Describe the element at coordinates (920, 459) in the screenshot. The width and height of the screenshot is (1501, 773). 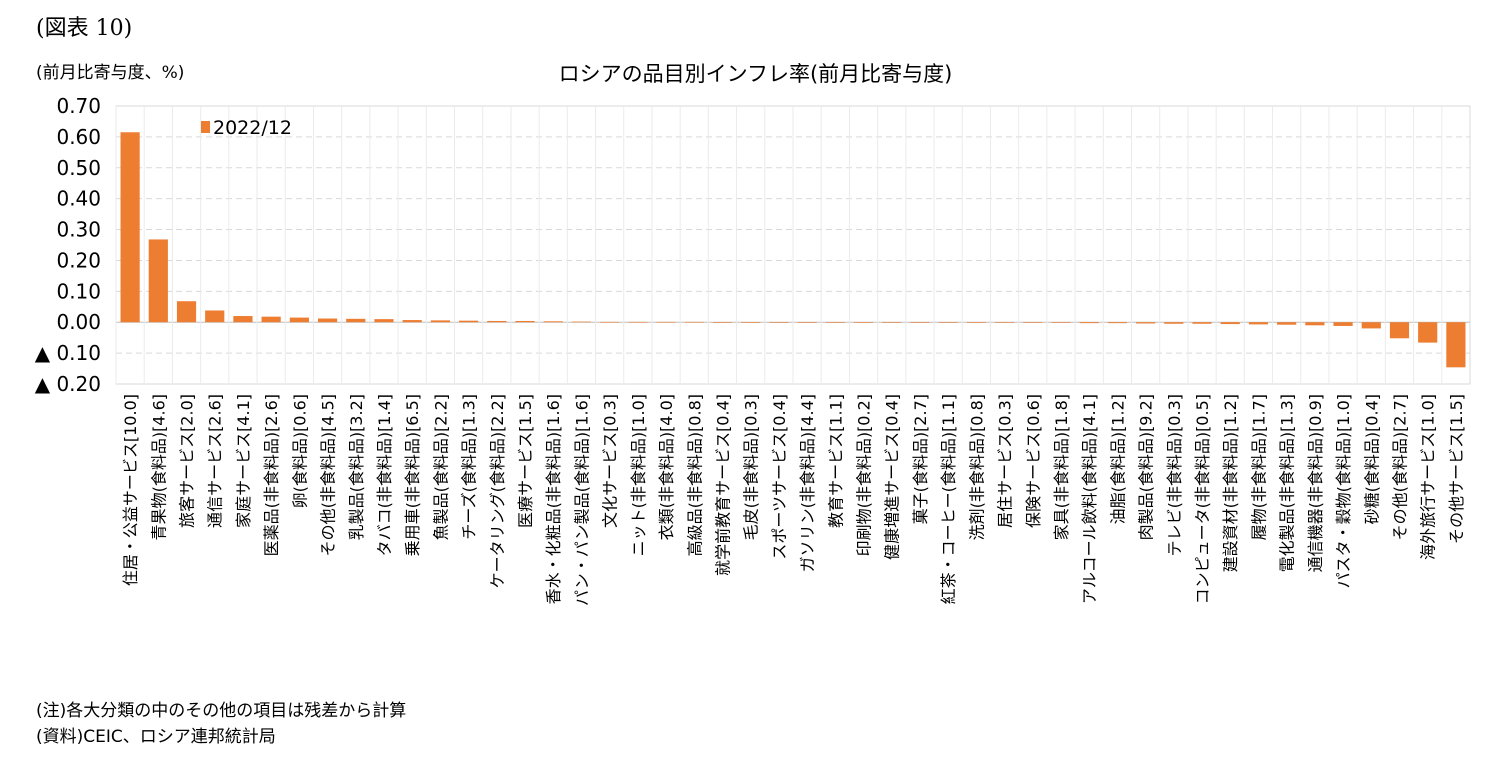
I see `x-tick-label: 菓子(食料品)[2.7]` at that location.